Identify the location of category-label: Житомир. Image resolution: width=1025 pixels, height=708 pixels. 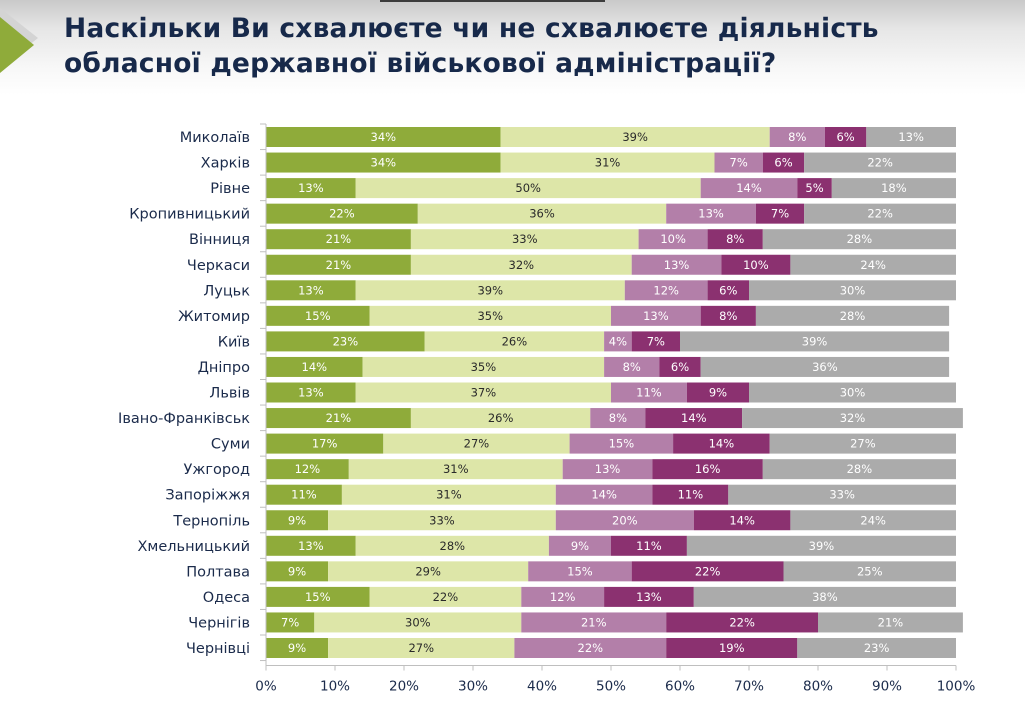
(214, 317).